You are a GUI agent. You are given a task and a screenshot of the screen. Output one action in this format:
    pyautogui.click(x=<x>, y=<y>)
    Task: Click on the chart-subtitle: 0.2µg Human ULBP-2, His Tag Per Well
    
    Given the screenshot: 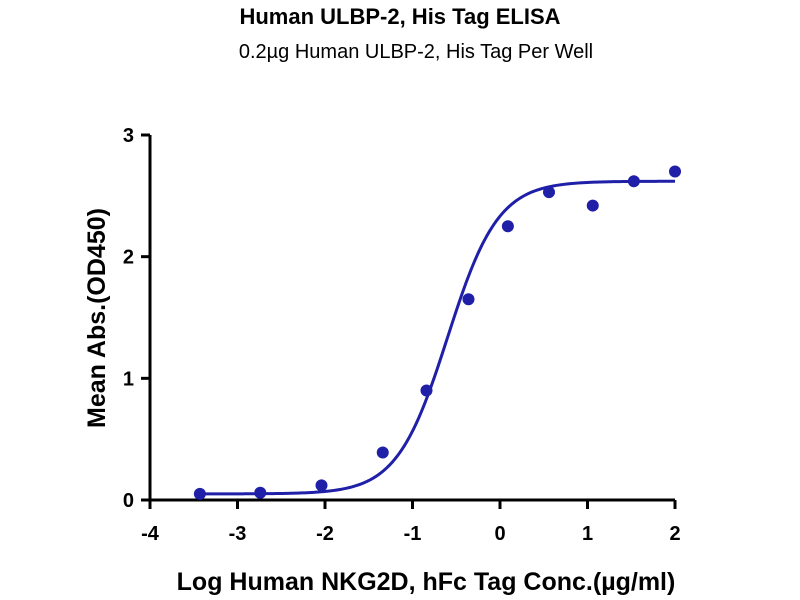 What is the action you would take?
    pyautogui.click(x=416, y=52)
    